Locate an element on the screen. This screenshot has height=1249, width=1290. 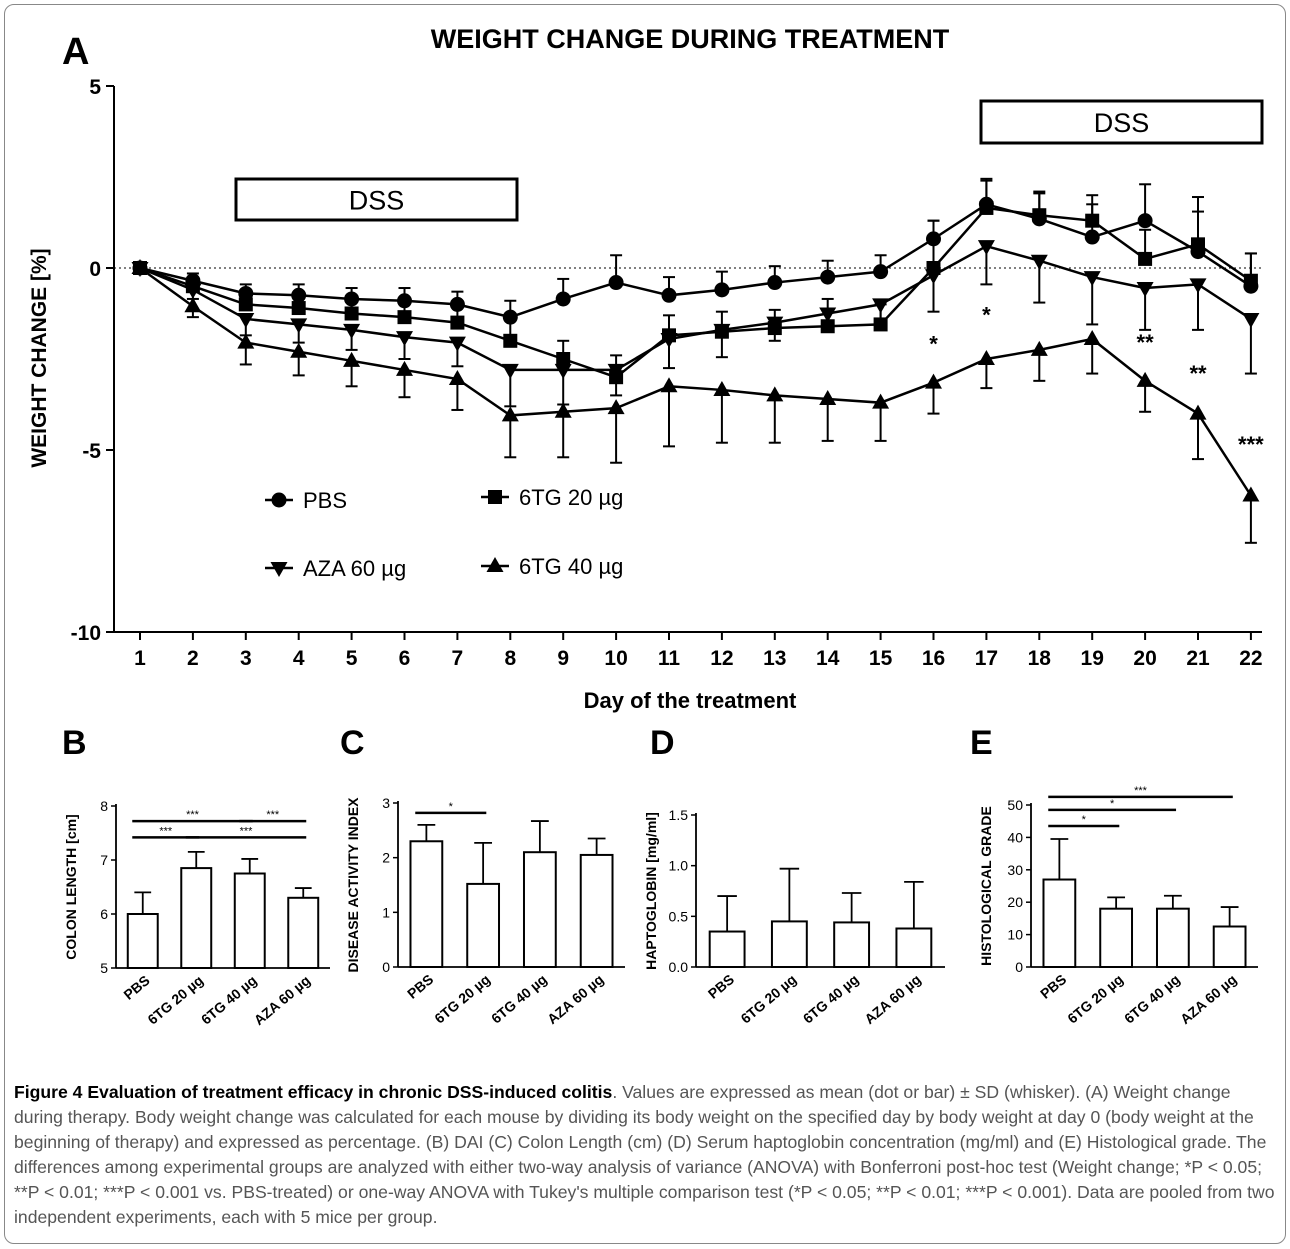
x-tick-label: 9 is located at coordinates (563, 658).